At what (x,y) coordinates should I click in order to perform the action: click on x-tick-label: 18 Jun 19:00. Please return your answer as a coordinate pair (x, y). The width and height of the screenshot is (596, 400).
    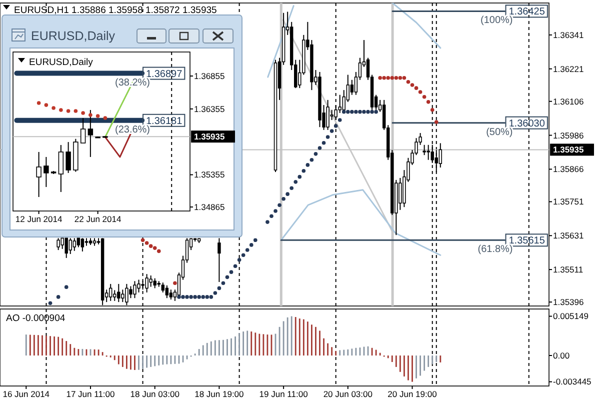
    Looking at the image, I should click on (219, 394).